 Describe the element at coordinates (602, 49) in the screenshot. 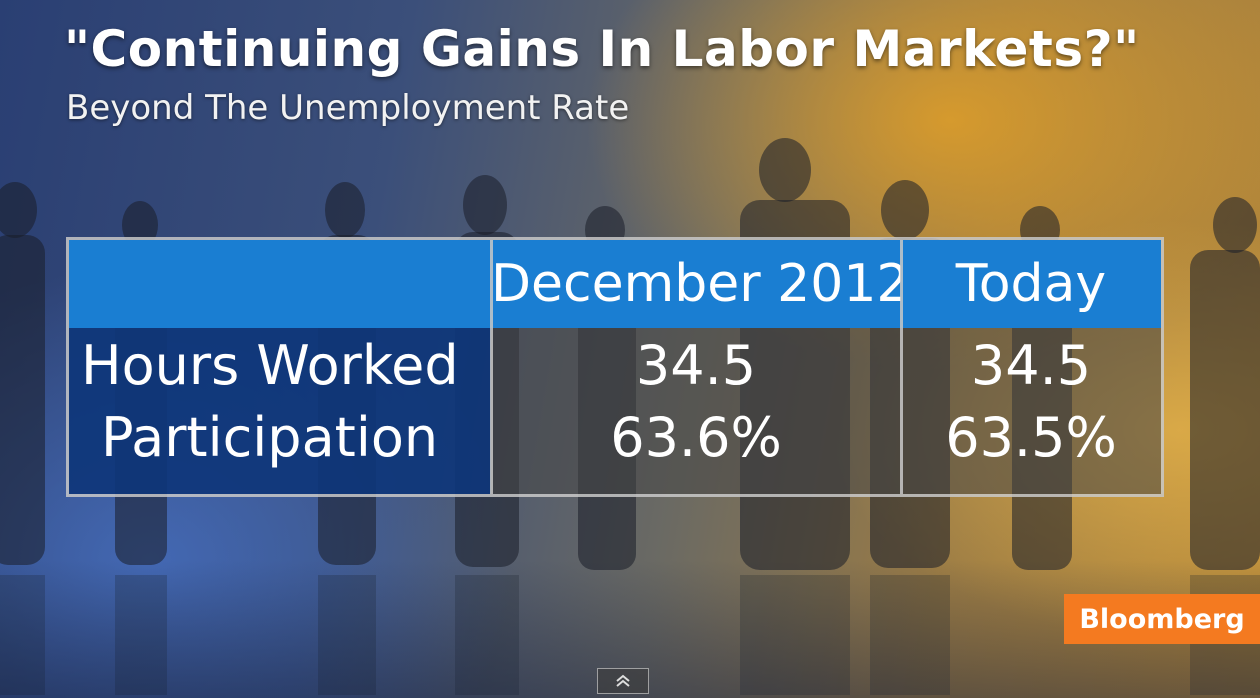

I see `page-title: "Continuing Gains In Labor Markets?"` at that location.